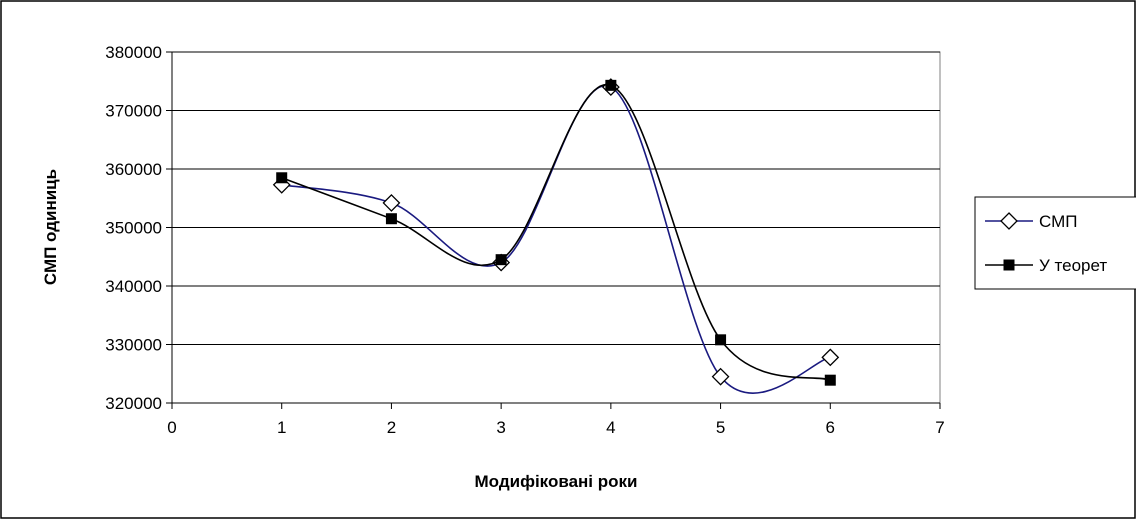 Image resolution: width=1136 pixels, height=524 pixels. Describe the element at coordinates (171, 427) in the screenshot. I see `x-tick-label: 0` at that location.